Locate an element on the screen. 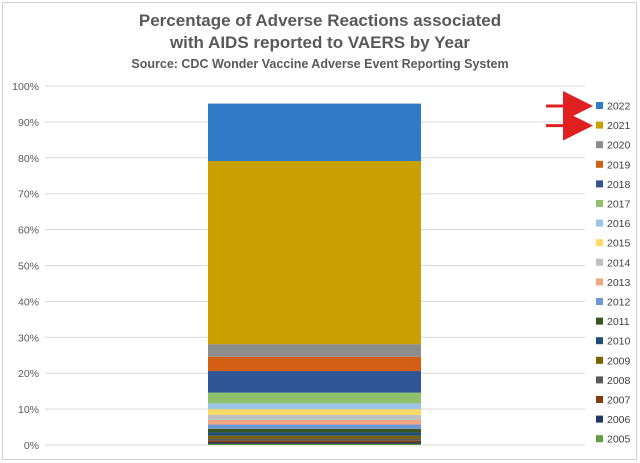  y-tick-label: 30% is located at coordinates (28, 338).